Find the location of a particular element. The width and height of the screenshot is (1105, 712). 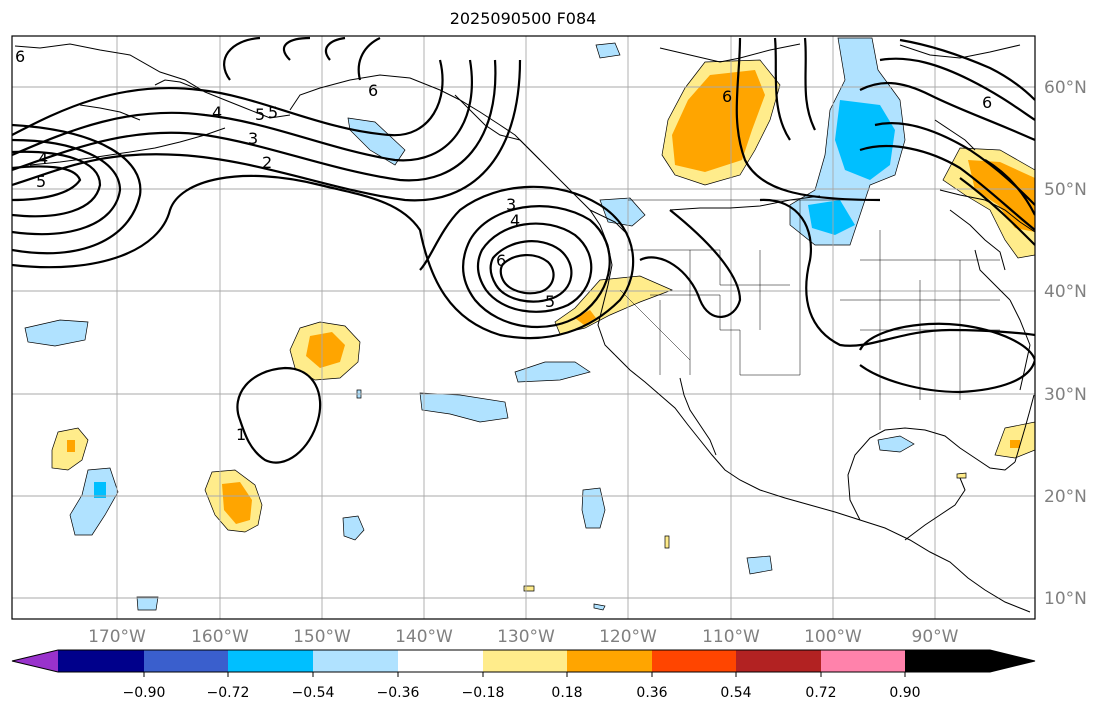

colorbar-label: 0.36 is located at coordinates (651, 693).